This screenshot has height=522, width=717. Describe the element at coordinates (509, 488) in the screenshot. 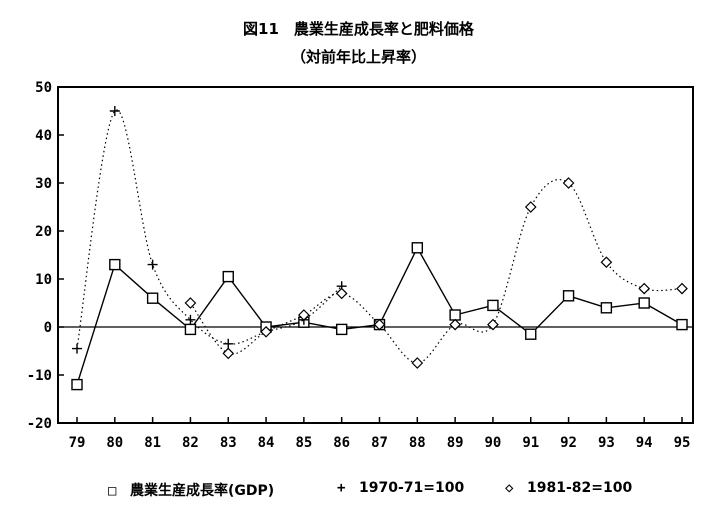

I see `diamond-marker-icon: ◇` at that location.